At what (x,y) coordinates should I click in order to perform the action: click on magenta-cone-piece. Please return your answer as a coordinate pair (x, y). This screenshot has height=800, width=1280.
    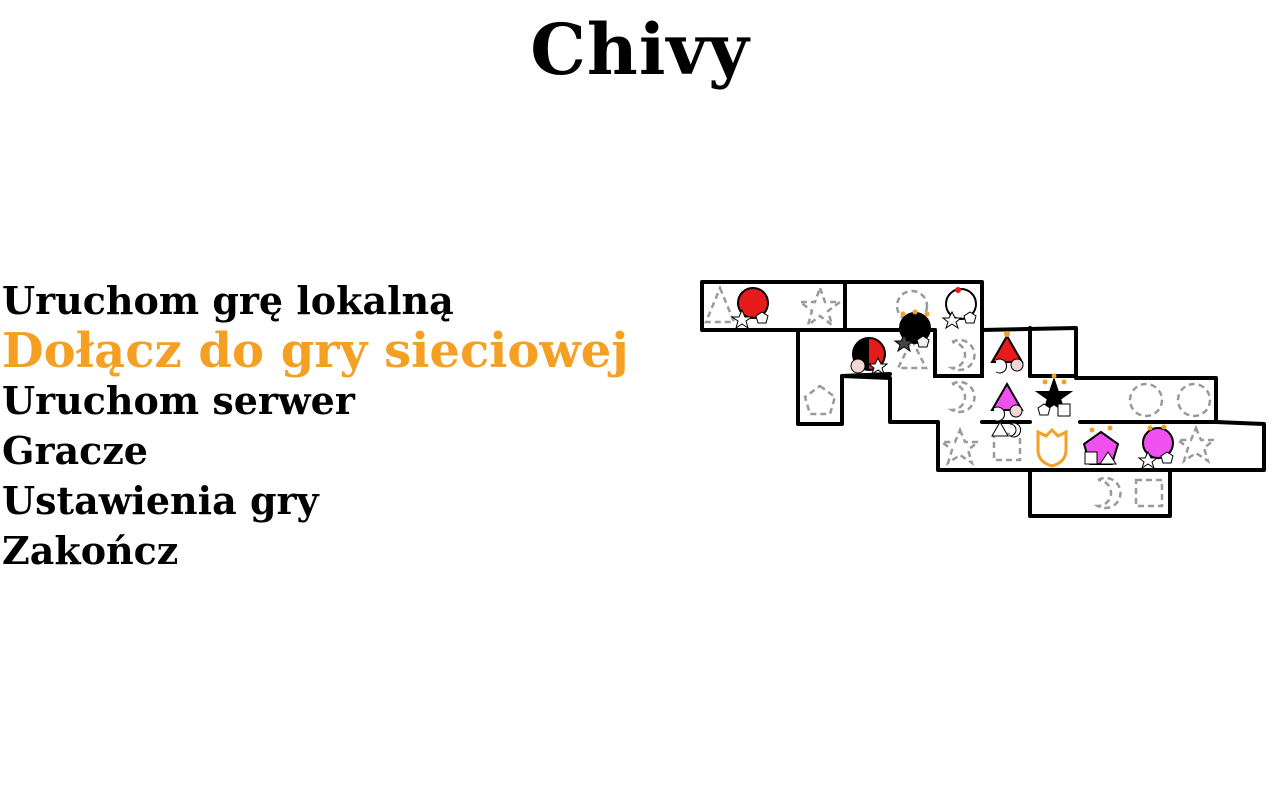
    Looking at the image, I should click on (1007, 409).